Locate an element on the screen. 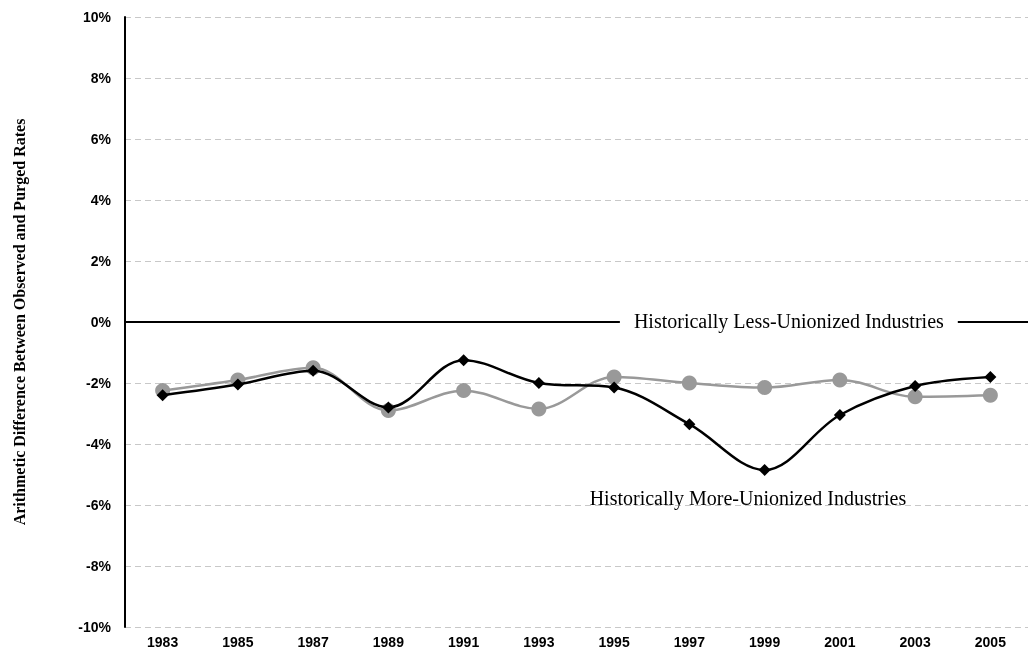  y-tick-label: 0% is located at coordinates (101, 322).